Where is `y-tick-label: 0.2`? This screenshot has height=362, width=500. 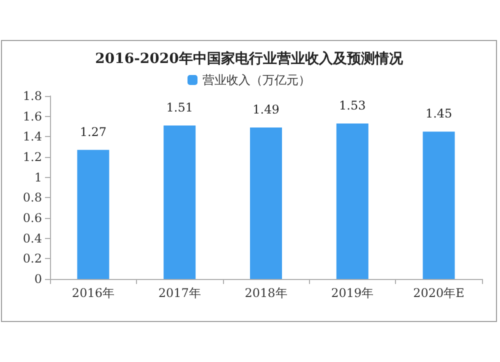
y-tick-label: 0.2 is located at coordinates (32, 259).